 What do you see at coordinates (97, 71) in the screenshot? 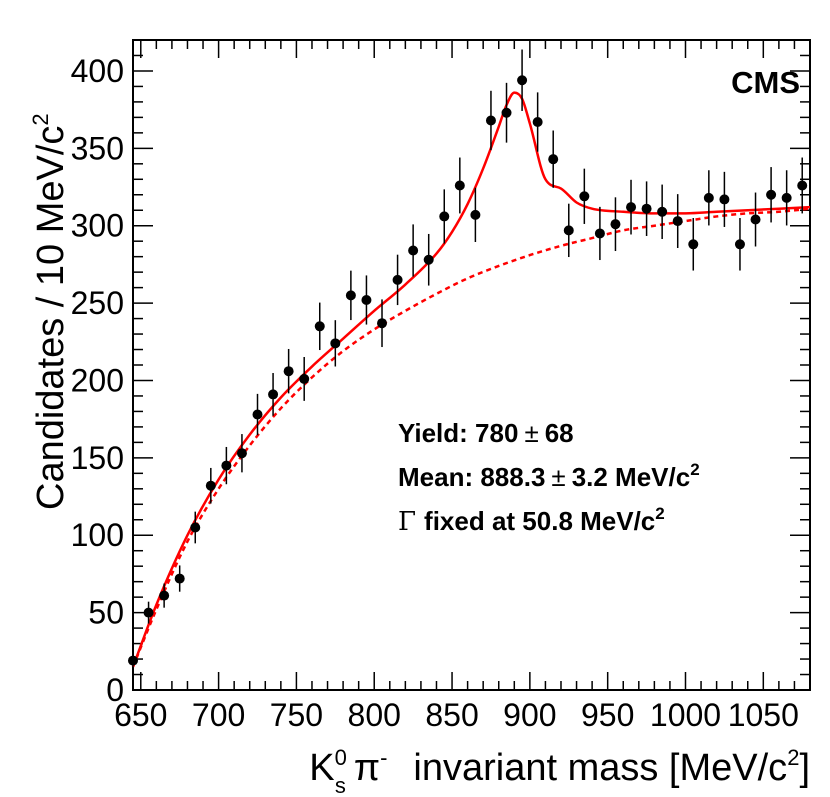
I see `y-tick-label: 400` at bounding box center [97, 71].